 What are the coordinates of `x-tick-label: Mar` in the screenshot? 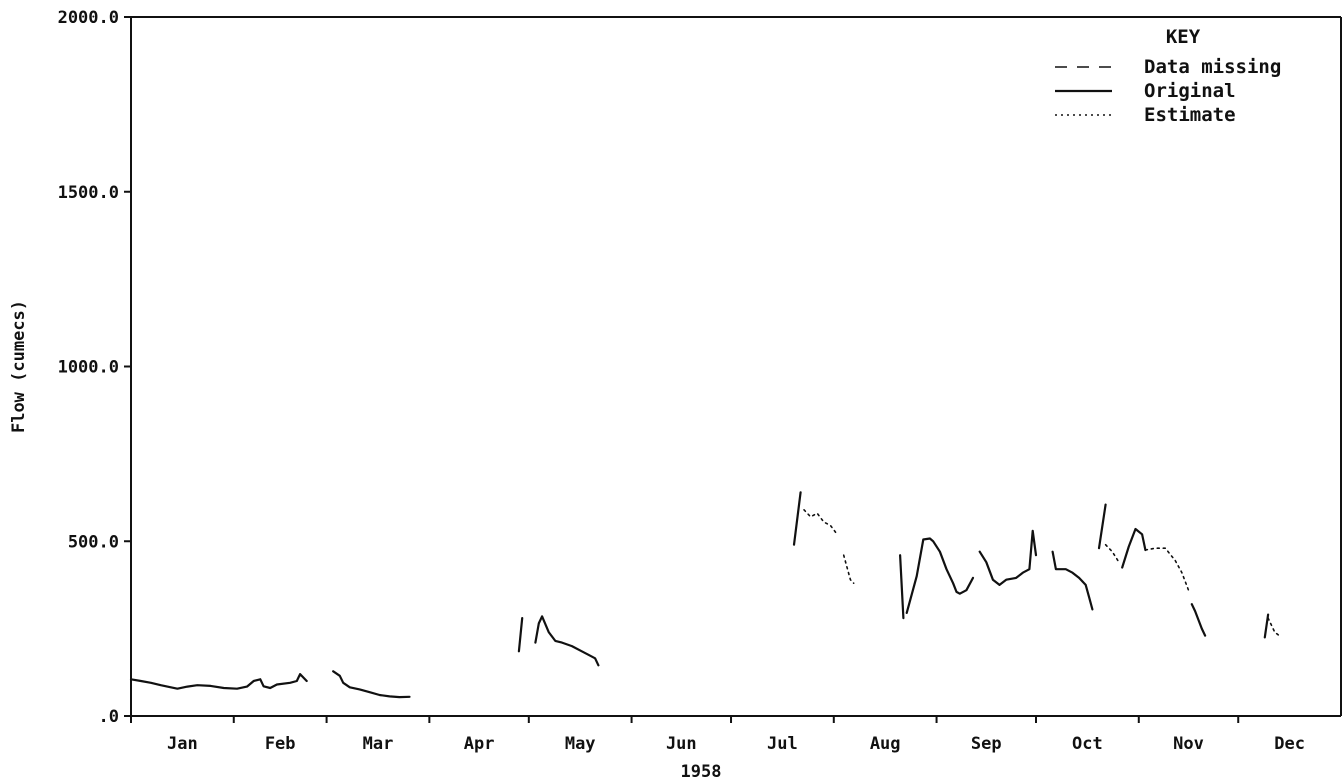 It's located at (378, 744).